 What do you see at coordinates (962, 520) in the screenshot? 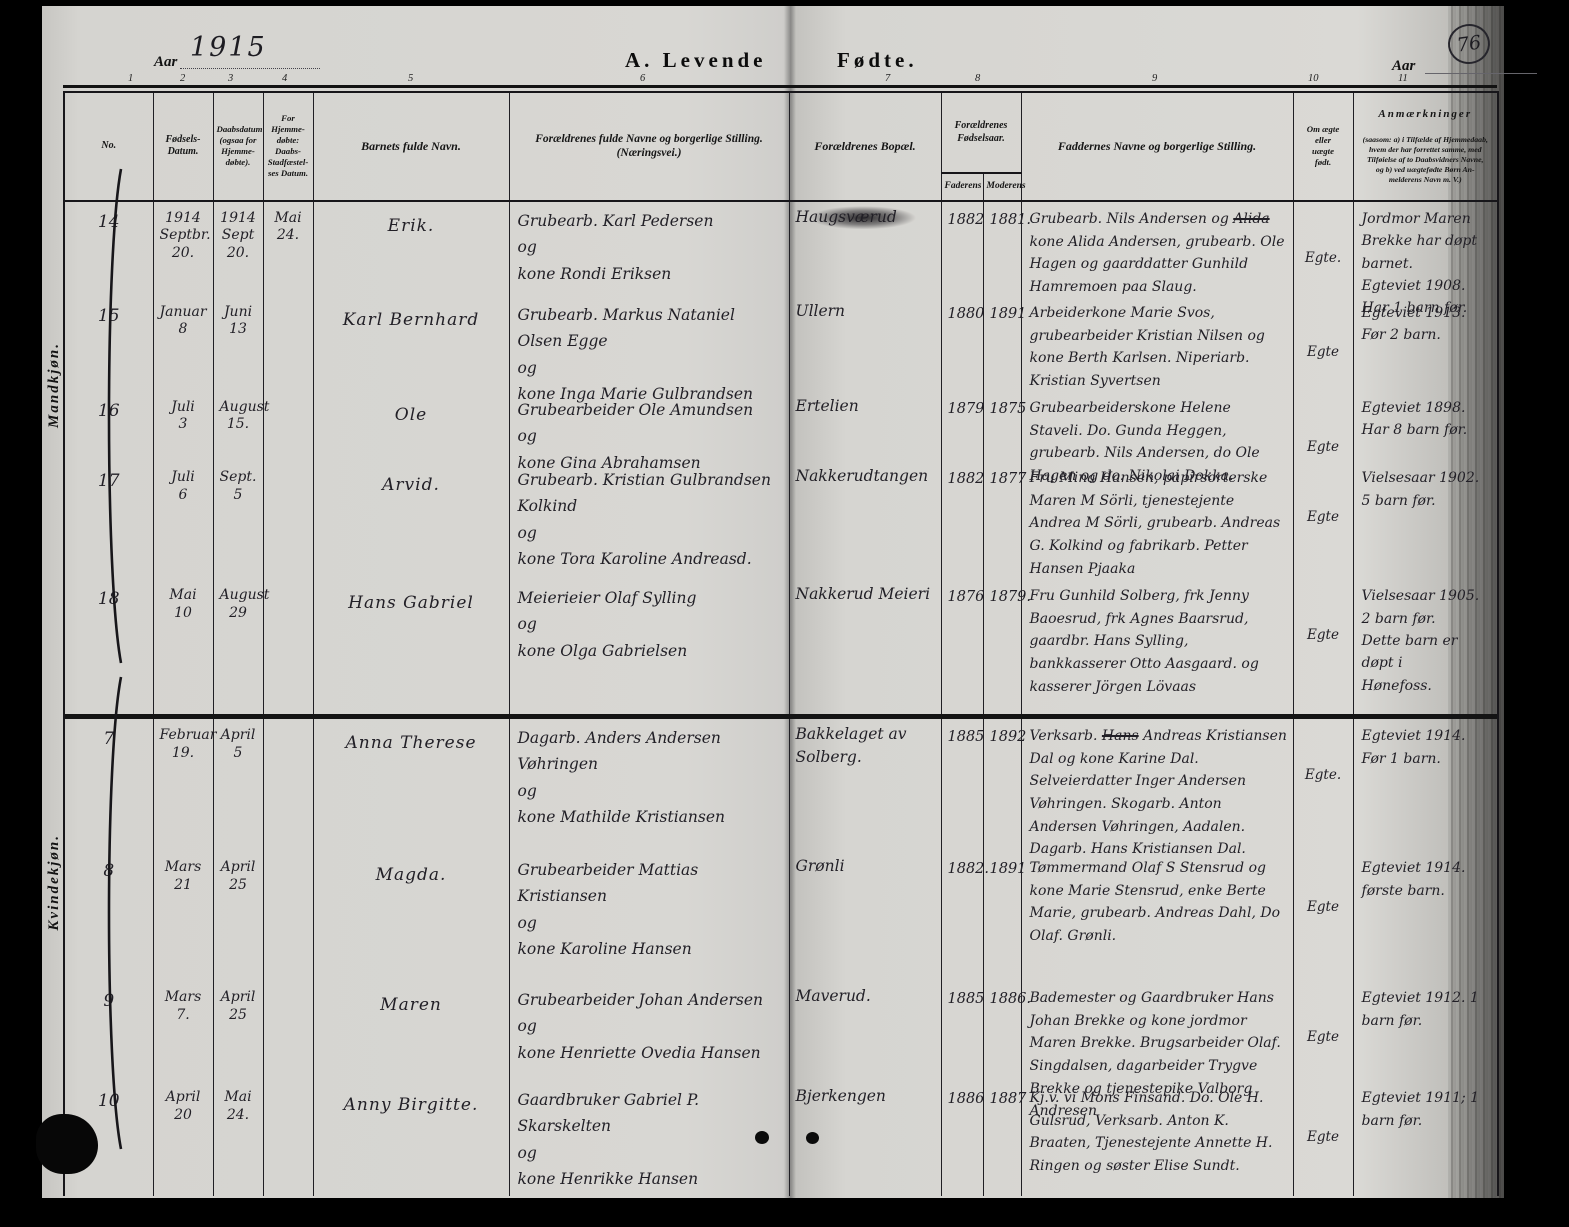
I see `cell-father_year: 1882` at bounding box center [962, 520].